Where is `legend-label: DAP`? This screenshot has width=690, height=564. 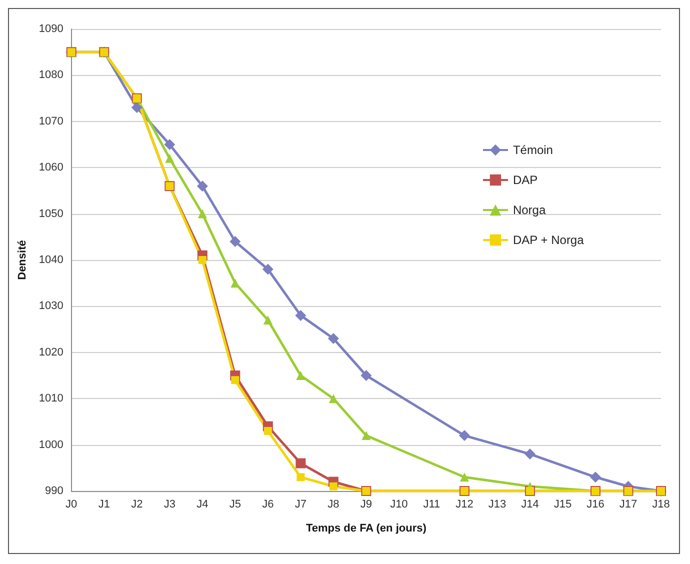
legend-label: DAP is located at coordinates (525, 180).